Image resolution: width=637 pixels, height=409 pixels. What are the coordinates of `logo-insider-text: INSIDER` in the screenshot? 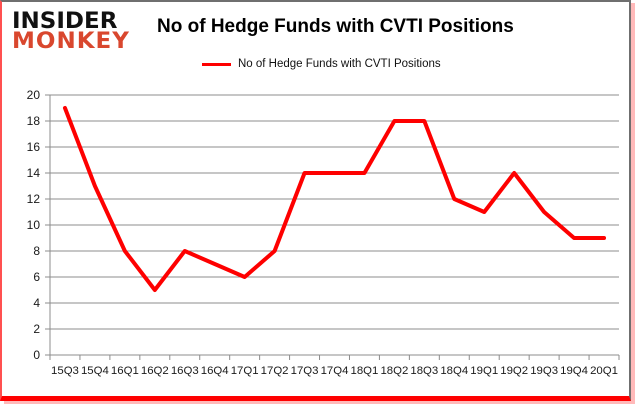 It's located at (65, 21).